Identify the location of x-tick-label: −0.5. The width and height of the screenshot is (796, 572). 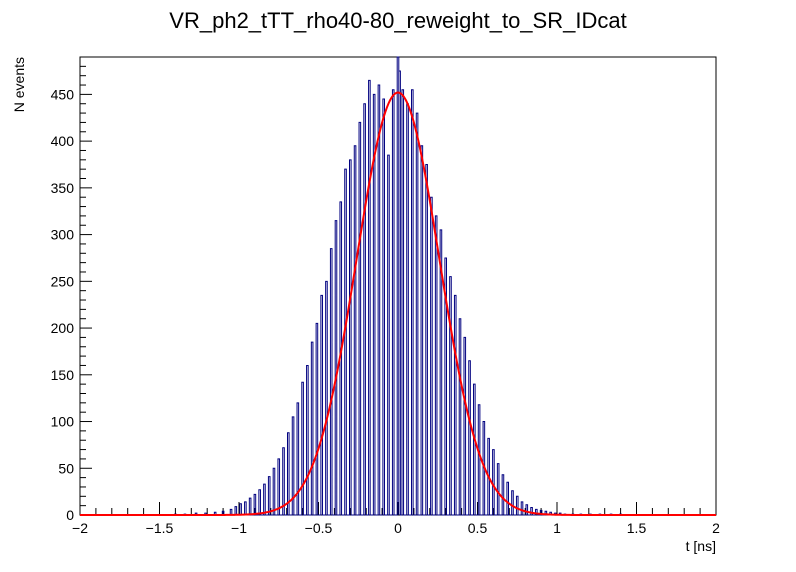
(319, 528).